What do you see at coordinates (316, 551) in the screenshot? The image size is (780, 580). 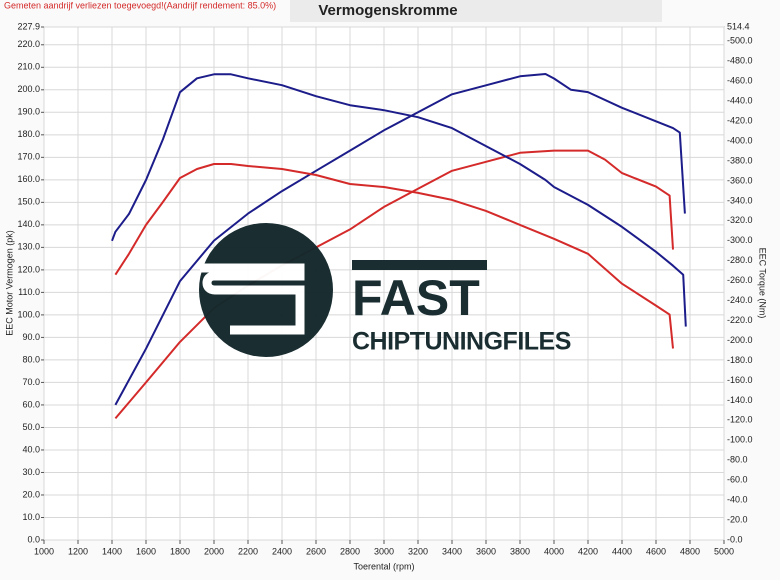 I see `x-tick-label: 2600` at bounding box center [316, 551].